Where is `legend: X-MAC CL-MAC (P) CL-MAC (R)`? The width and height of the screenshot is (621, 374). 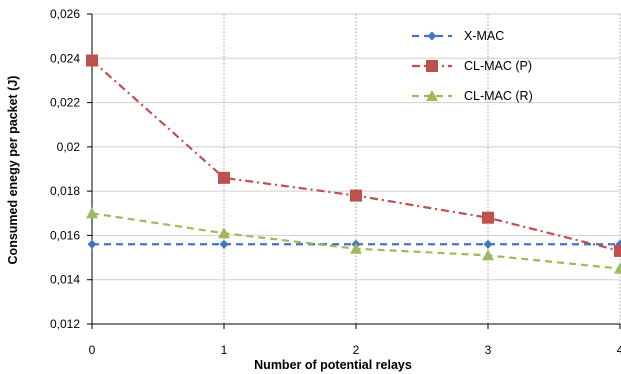
legend: X-MAC CL-MAC (P) CL-MAC (R) is located at coordinates (472, 66).